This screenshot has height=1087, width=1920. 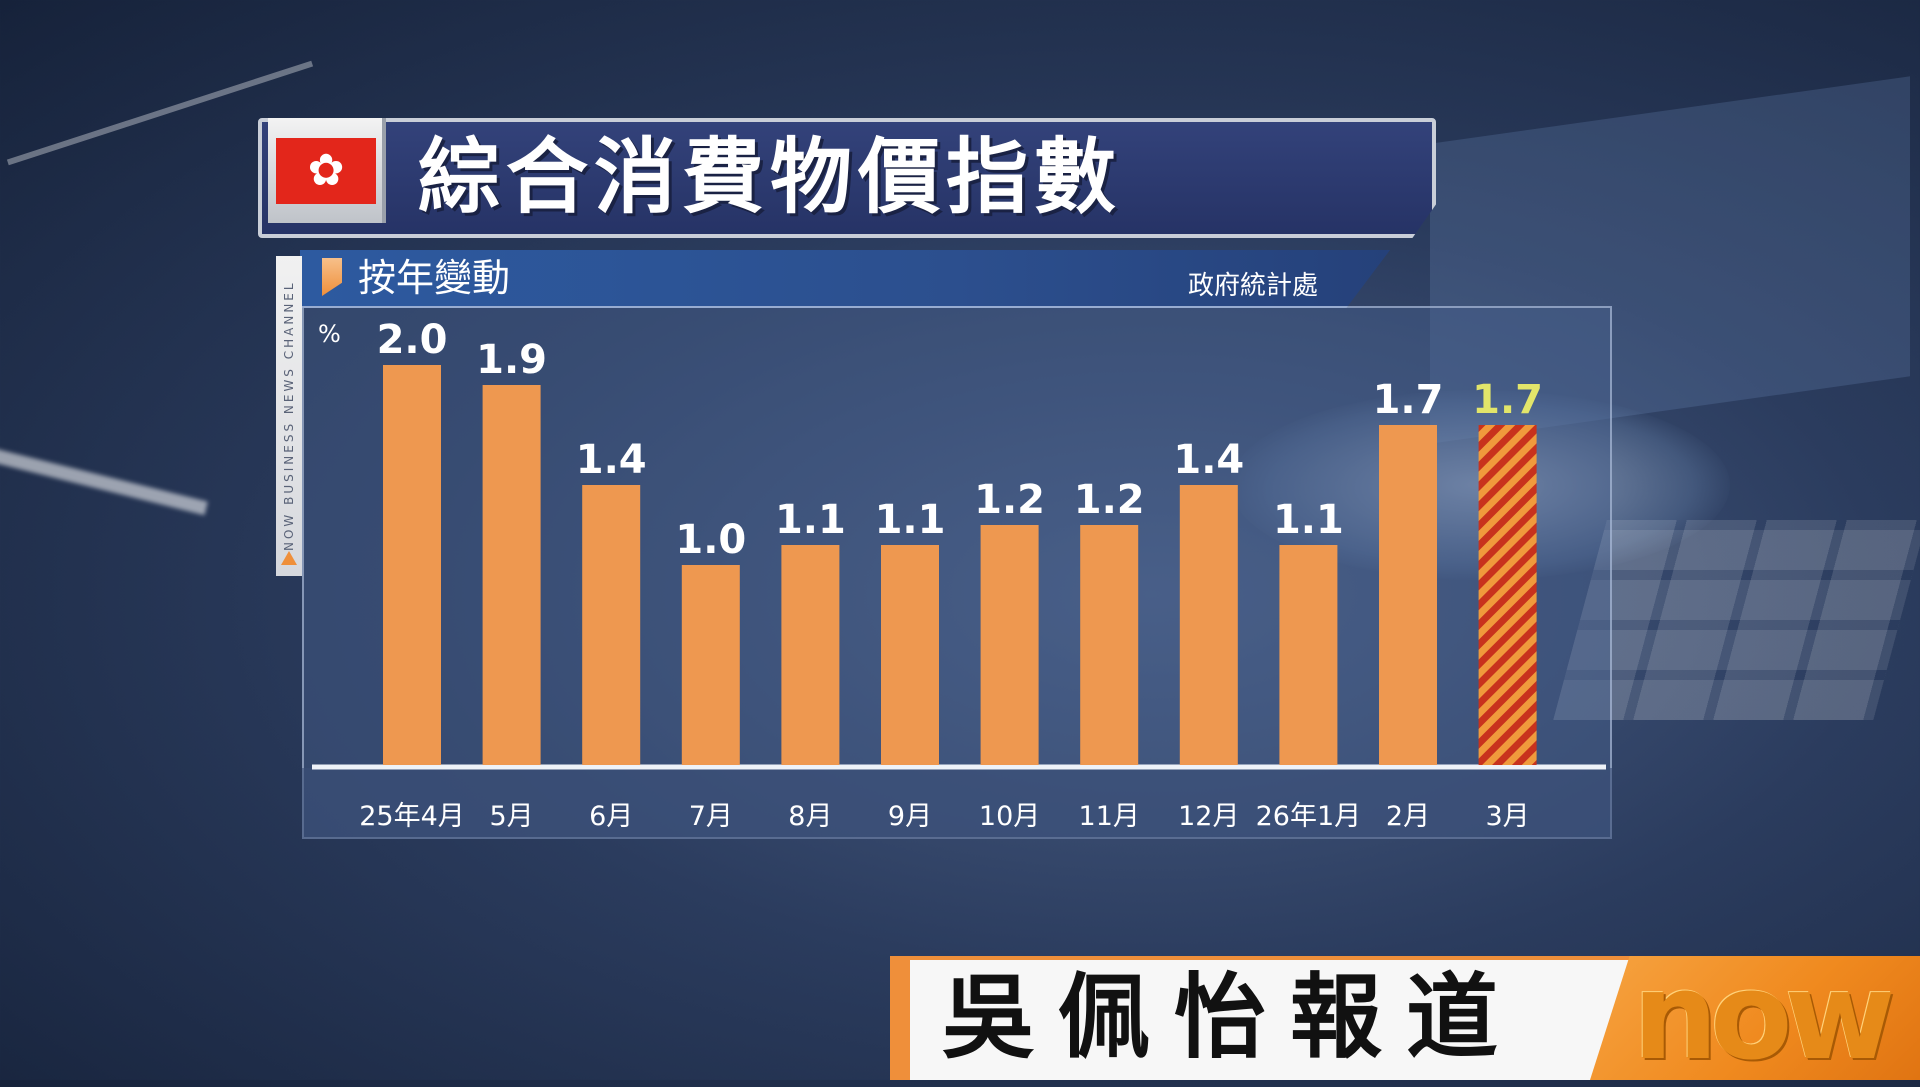 What do you see at coordinates (1208, 816) in the screenshot?
I see `x-tick-label: 12月` at bounding box center [1208, 816].